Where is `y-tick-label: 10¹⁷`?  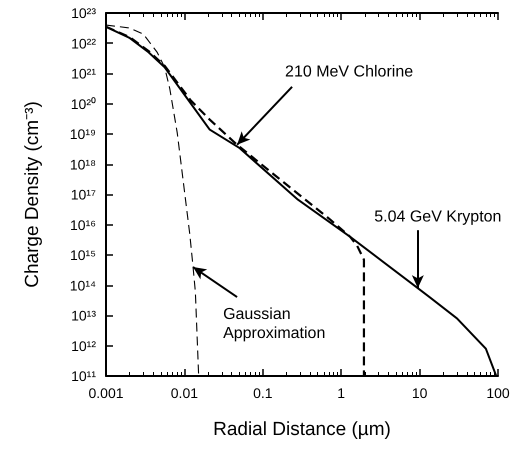
y-tick-label: 10¹⁷ is located at coordinates (83, 194).